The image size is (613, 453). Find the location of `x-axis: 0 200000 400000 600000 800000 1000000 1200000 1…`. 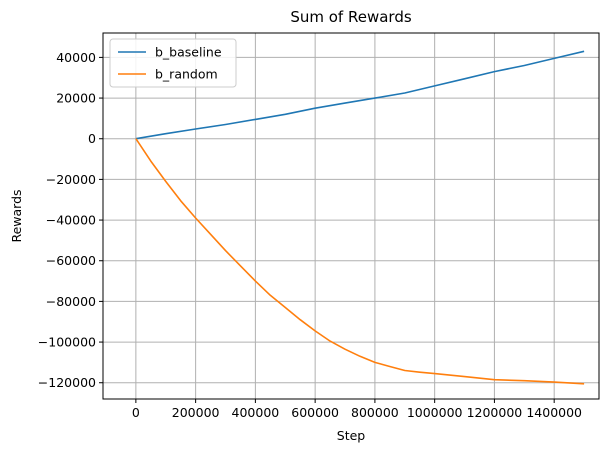

x-axis: 0 200000 400000 600000 800000 1000000 1200000 1… is located at coordinates (357, 409).